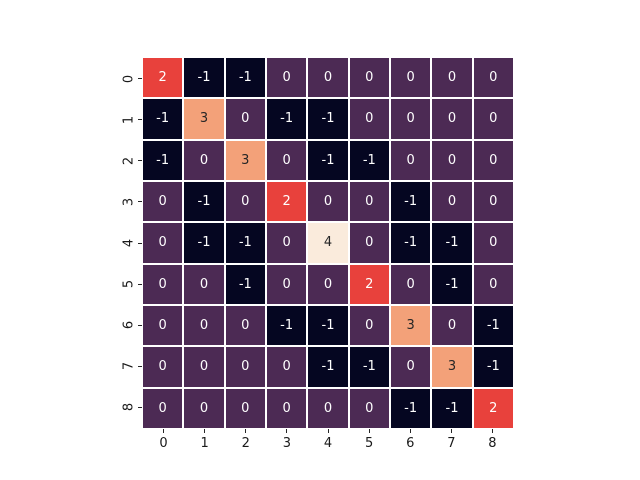 The height and width of the screenshot is (480, 640). What do you see at coordinates (204, 367) in the screenshot?
I see `heatmap-cell-r7-c1: 0` at bounding box center [204, 367].